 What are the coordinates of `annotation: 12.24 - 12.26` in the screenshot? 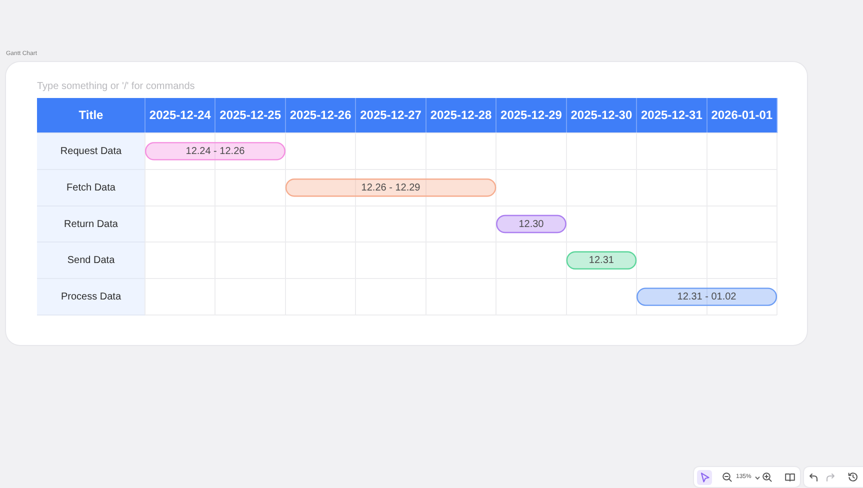 It's located at (216, 151).